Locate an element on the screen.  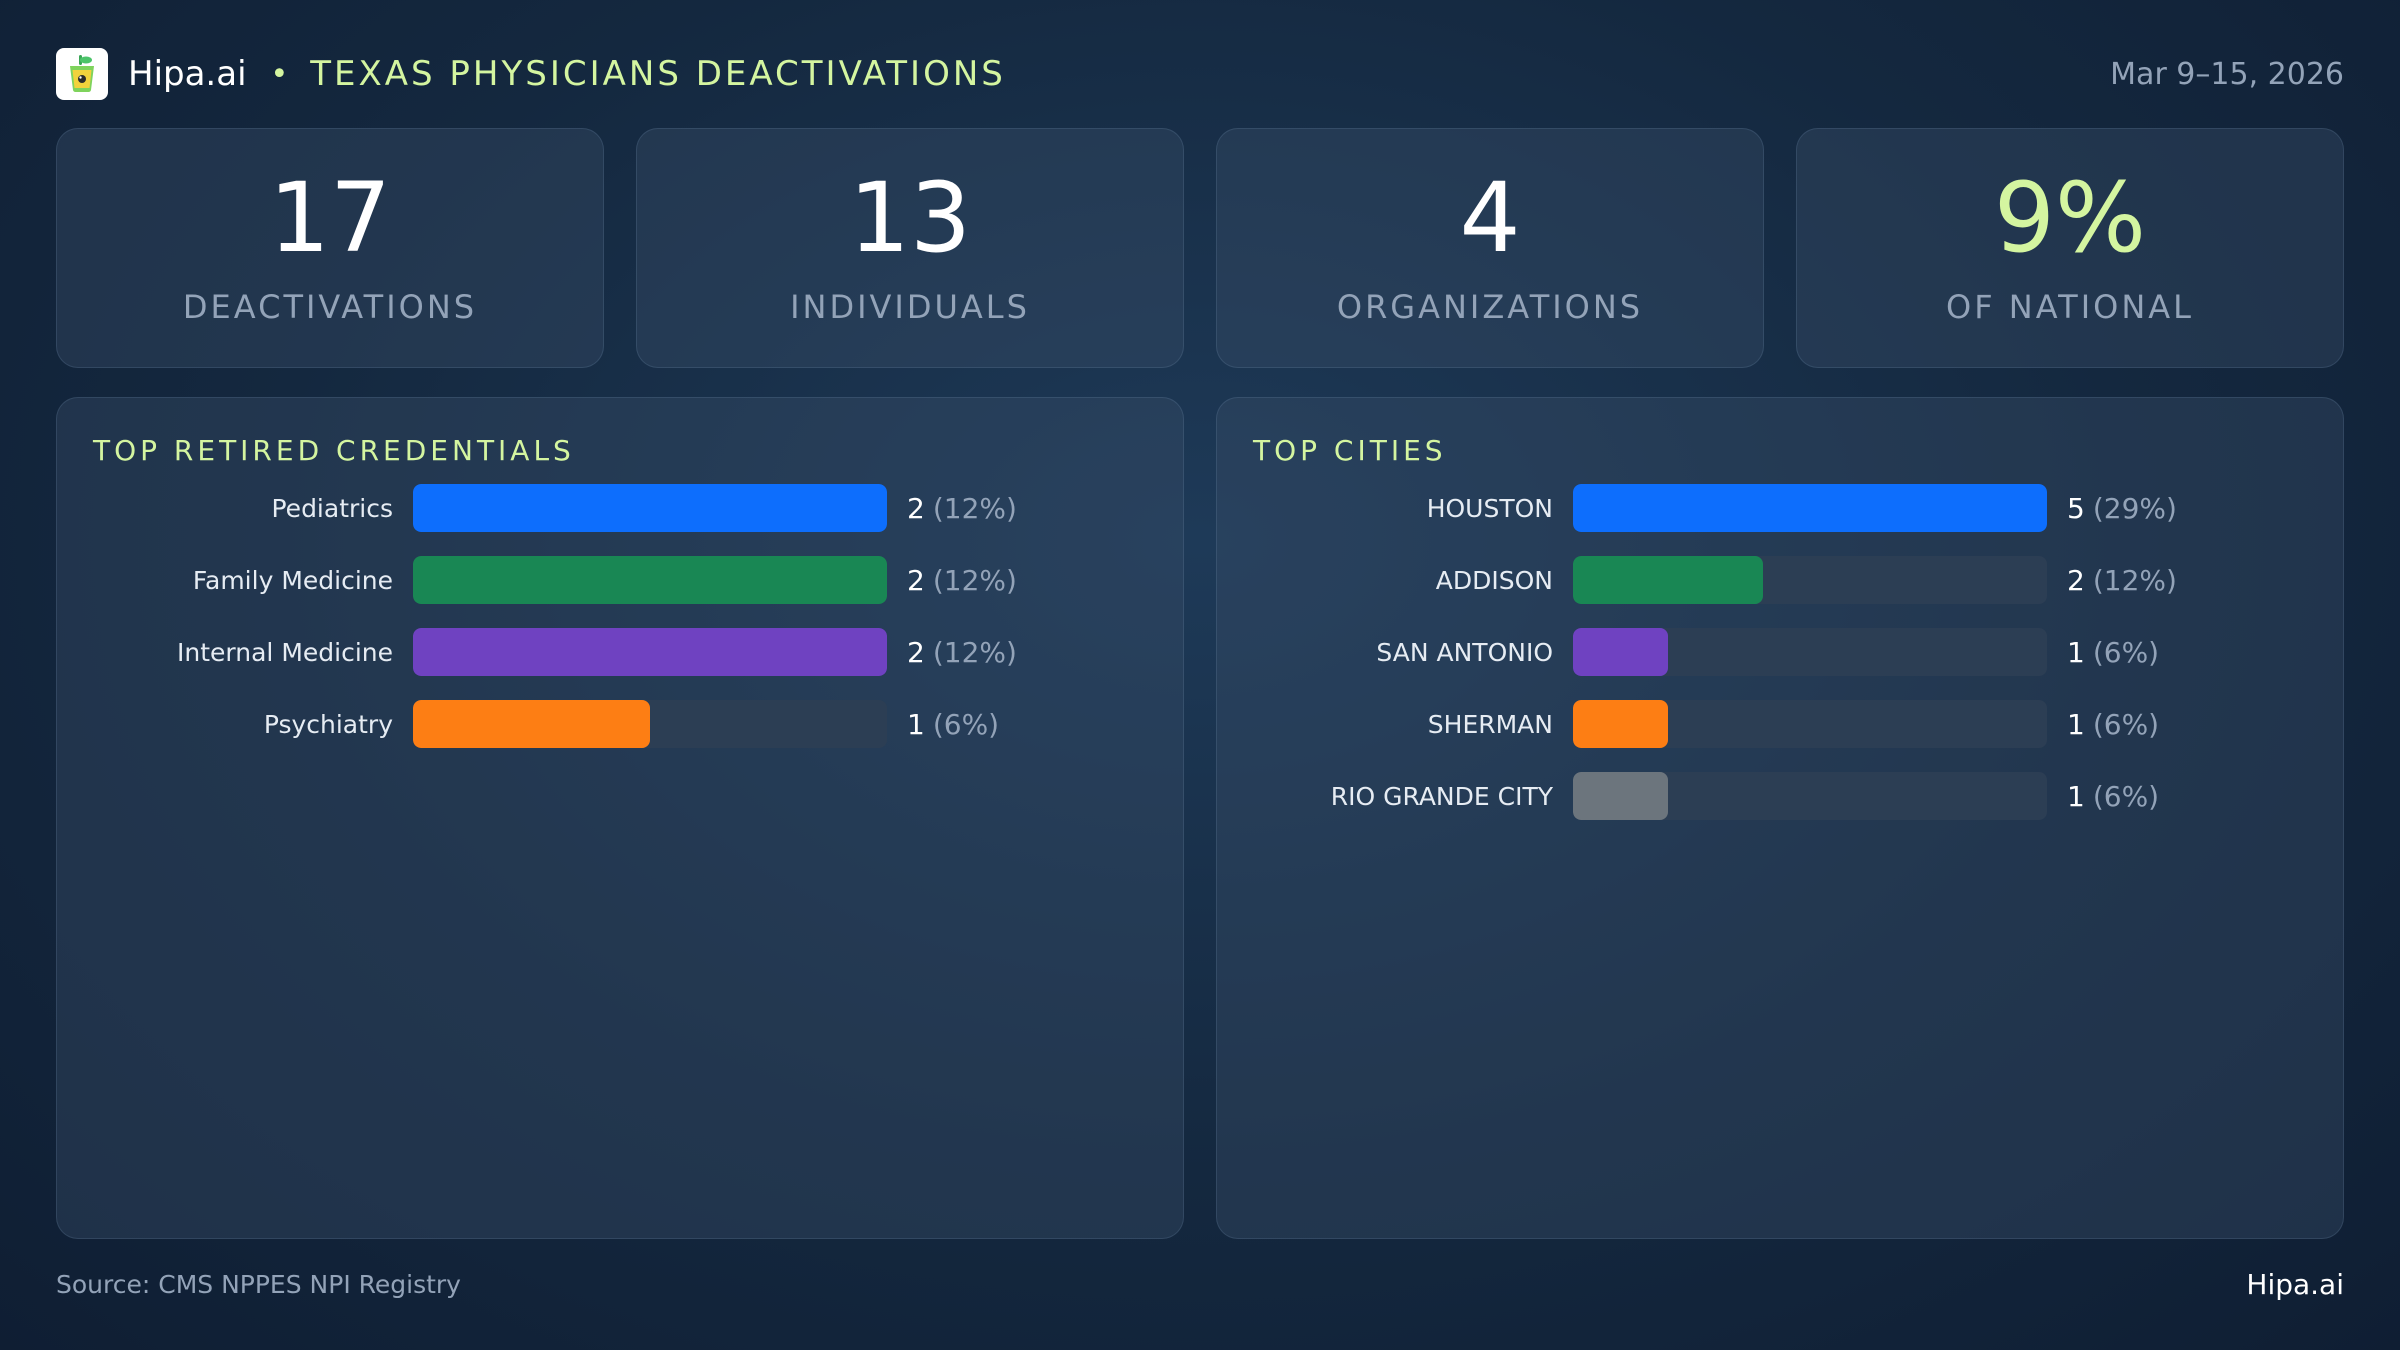
bar-category-label: ADDISON is located at coordinates (1494, 580).